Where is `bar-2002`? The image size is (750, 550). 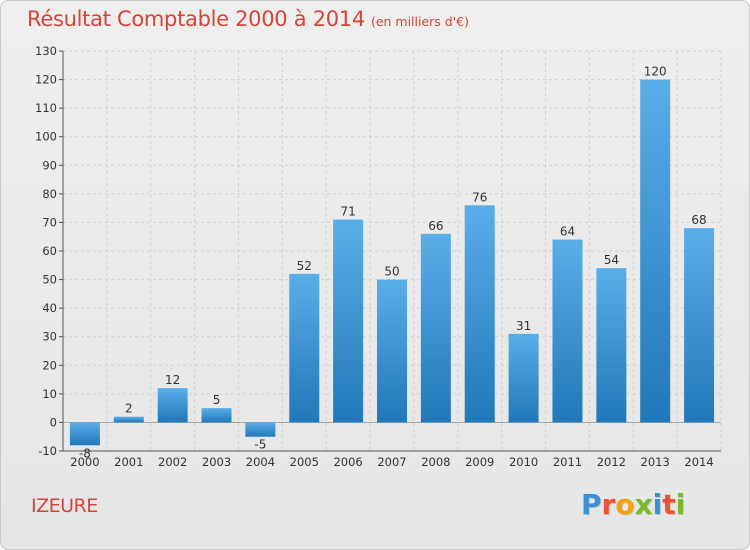 bar-2002 is located at coordinates (172, 405).